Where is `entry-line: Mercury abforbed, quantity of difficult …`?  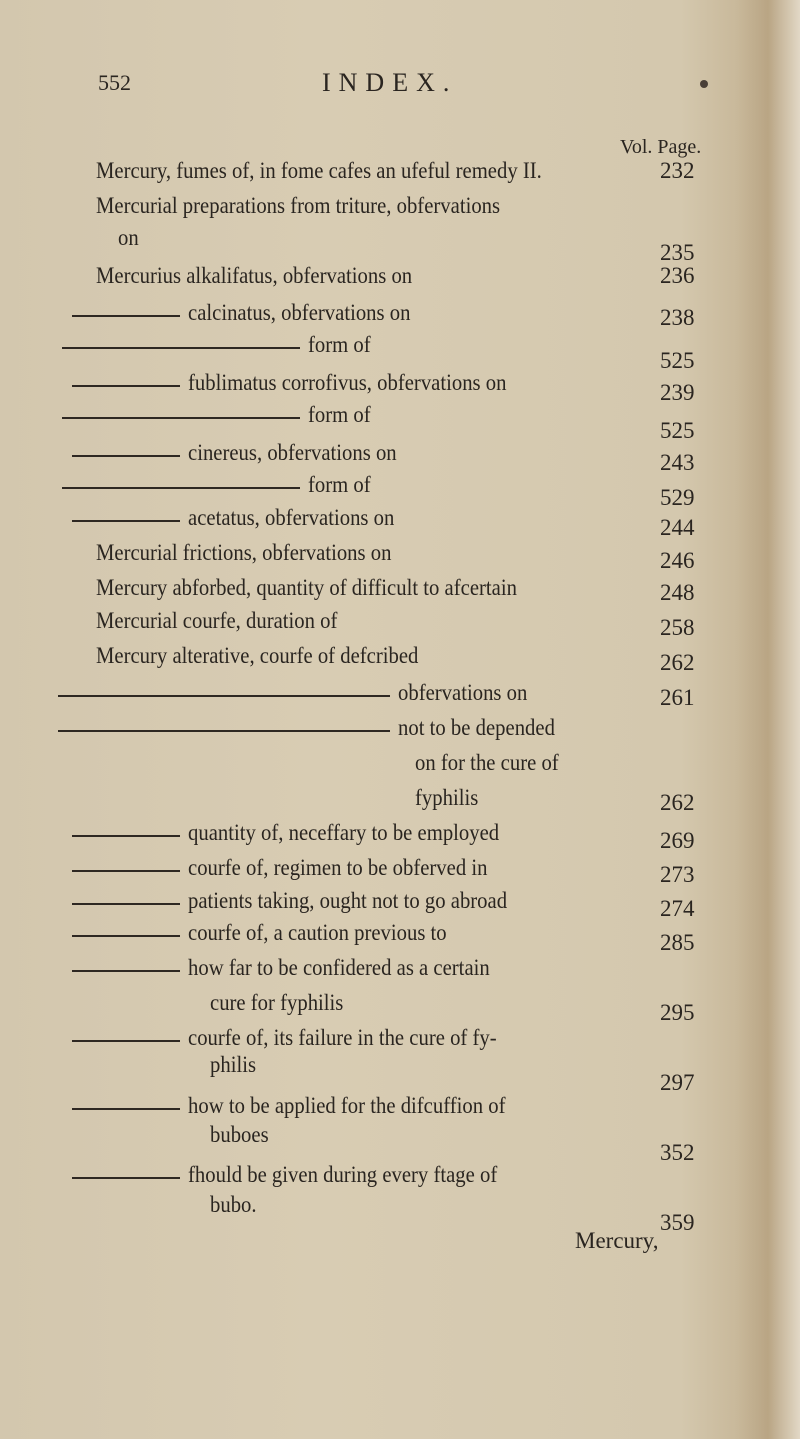
entry-line: Mercury abforbed, quantity of difficult … is located at coordinates (400, 590).